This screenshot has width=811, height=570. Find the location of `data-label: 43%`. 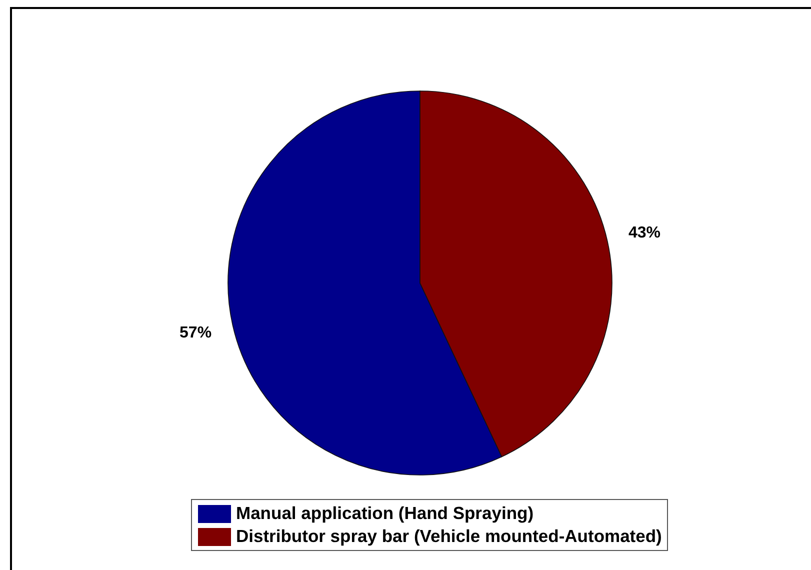

data-label: 43% is located at coordinates (644, 233).